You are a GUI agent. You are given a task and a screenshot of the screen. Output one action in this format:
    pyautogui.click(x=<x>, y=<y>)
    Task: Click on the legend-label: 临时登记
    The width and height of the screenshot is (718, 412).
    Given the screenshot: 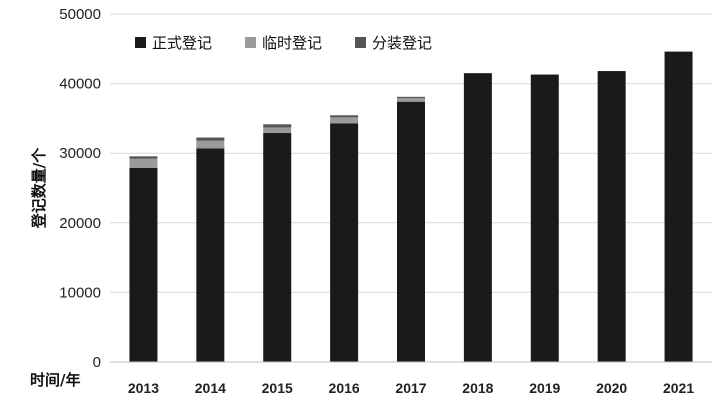 What is the action you would take?
    pyautogui.click(x=292, y=43)
    